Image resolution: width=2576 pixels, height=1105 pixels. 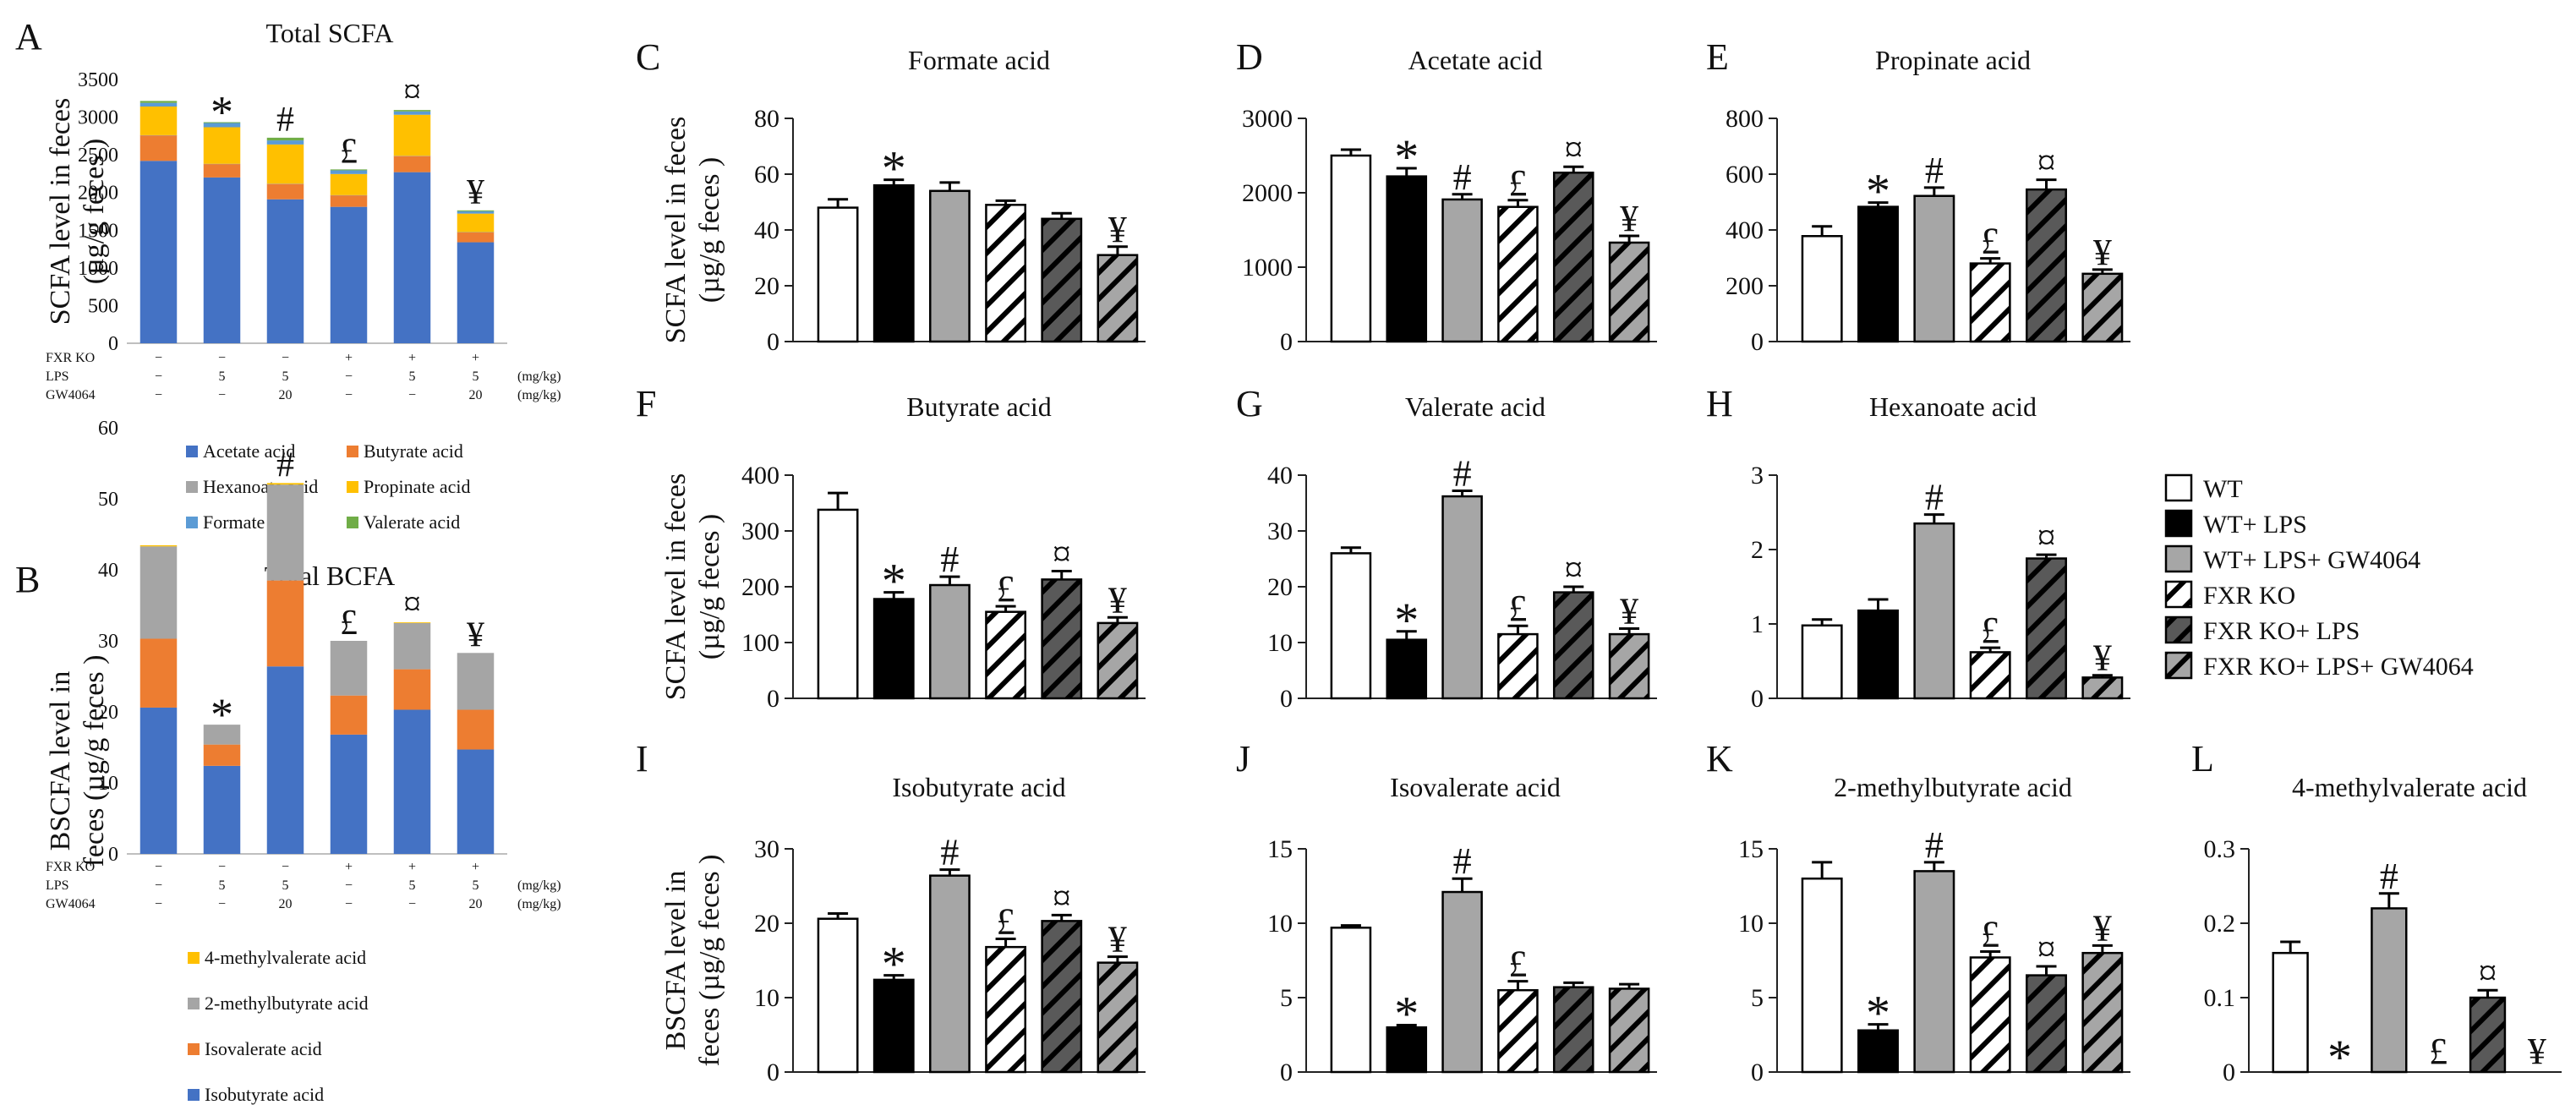 What do you see at coordinates (286, 957) in the screenshot?
I see `legend-label: 4-methylvalerate acid` at bounding box center [286, 957].